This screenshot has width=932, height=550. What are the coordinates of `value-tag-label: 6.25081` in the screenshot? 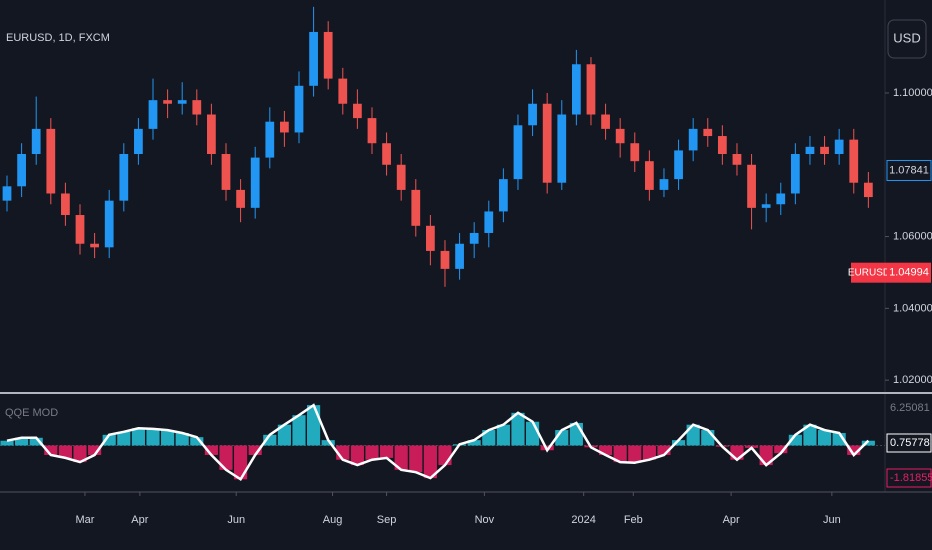 It's located at (910, 408).